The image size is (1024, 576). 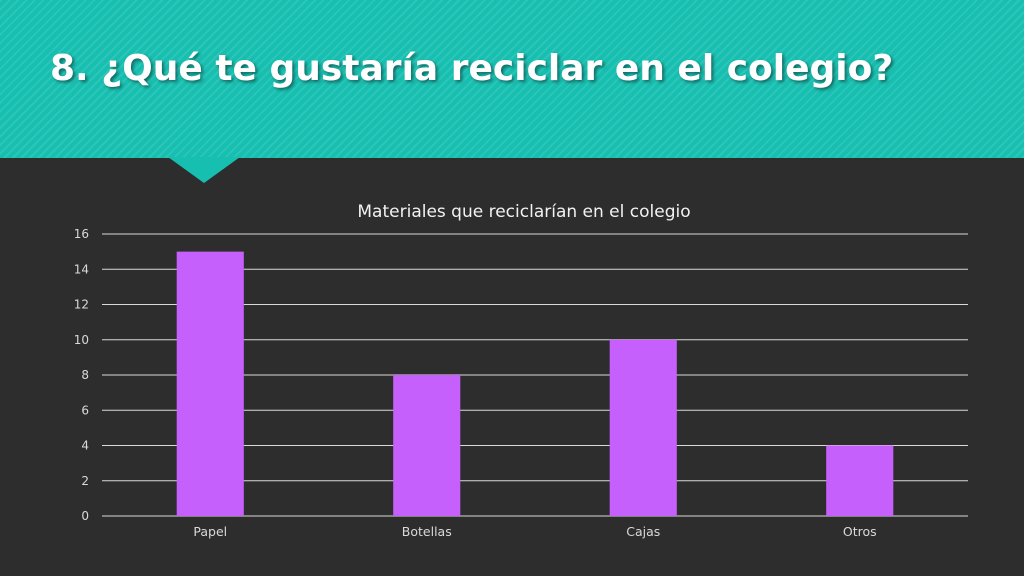 I want to click on x-category-label: Papel, so click(x=210, y=531).